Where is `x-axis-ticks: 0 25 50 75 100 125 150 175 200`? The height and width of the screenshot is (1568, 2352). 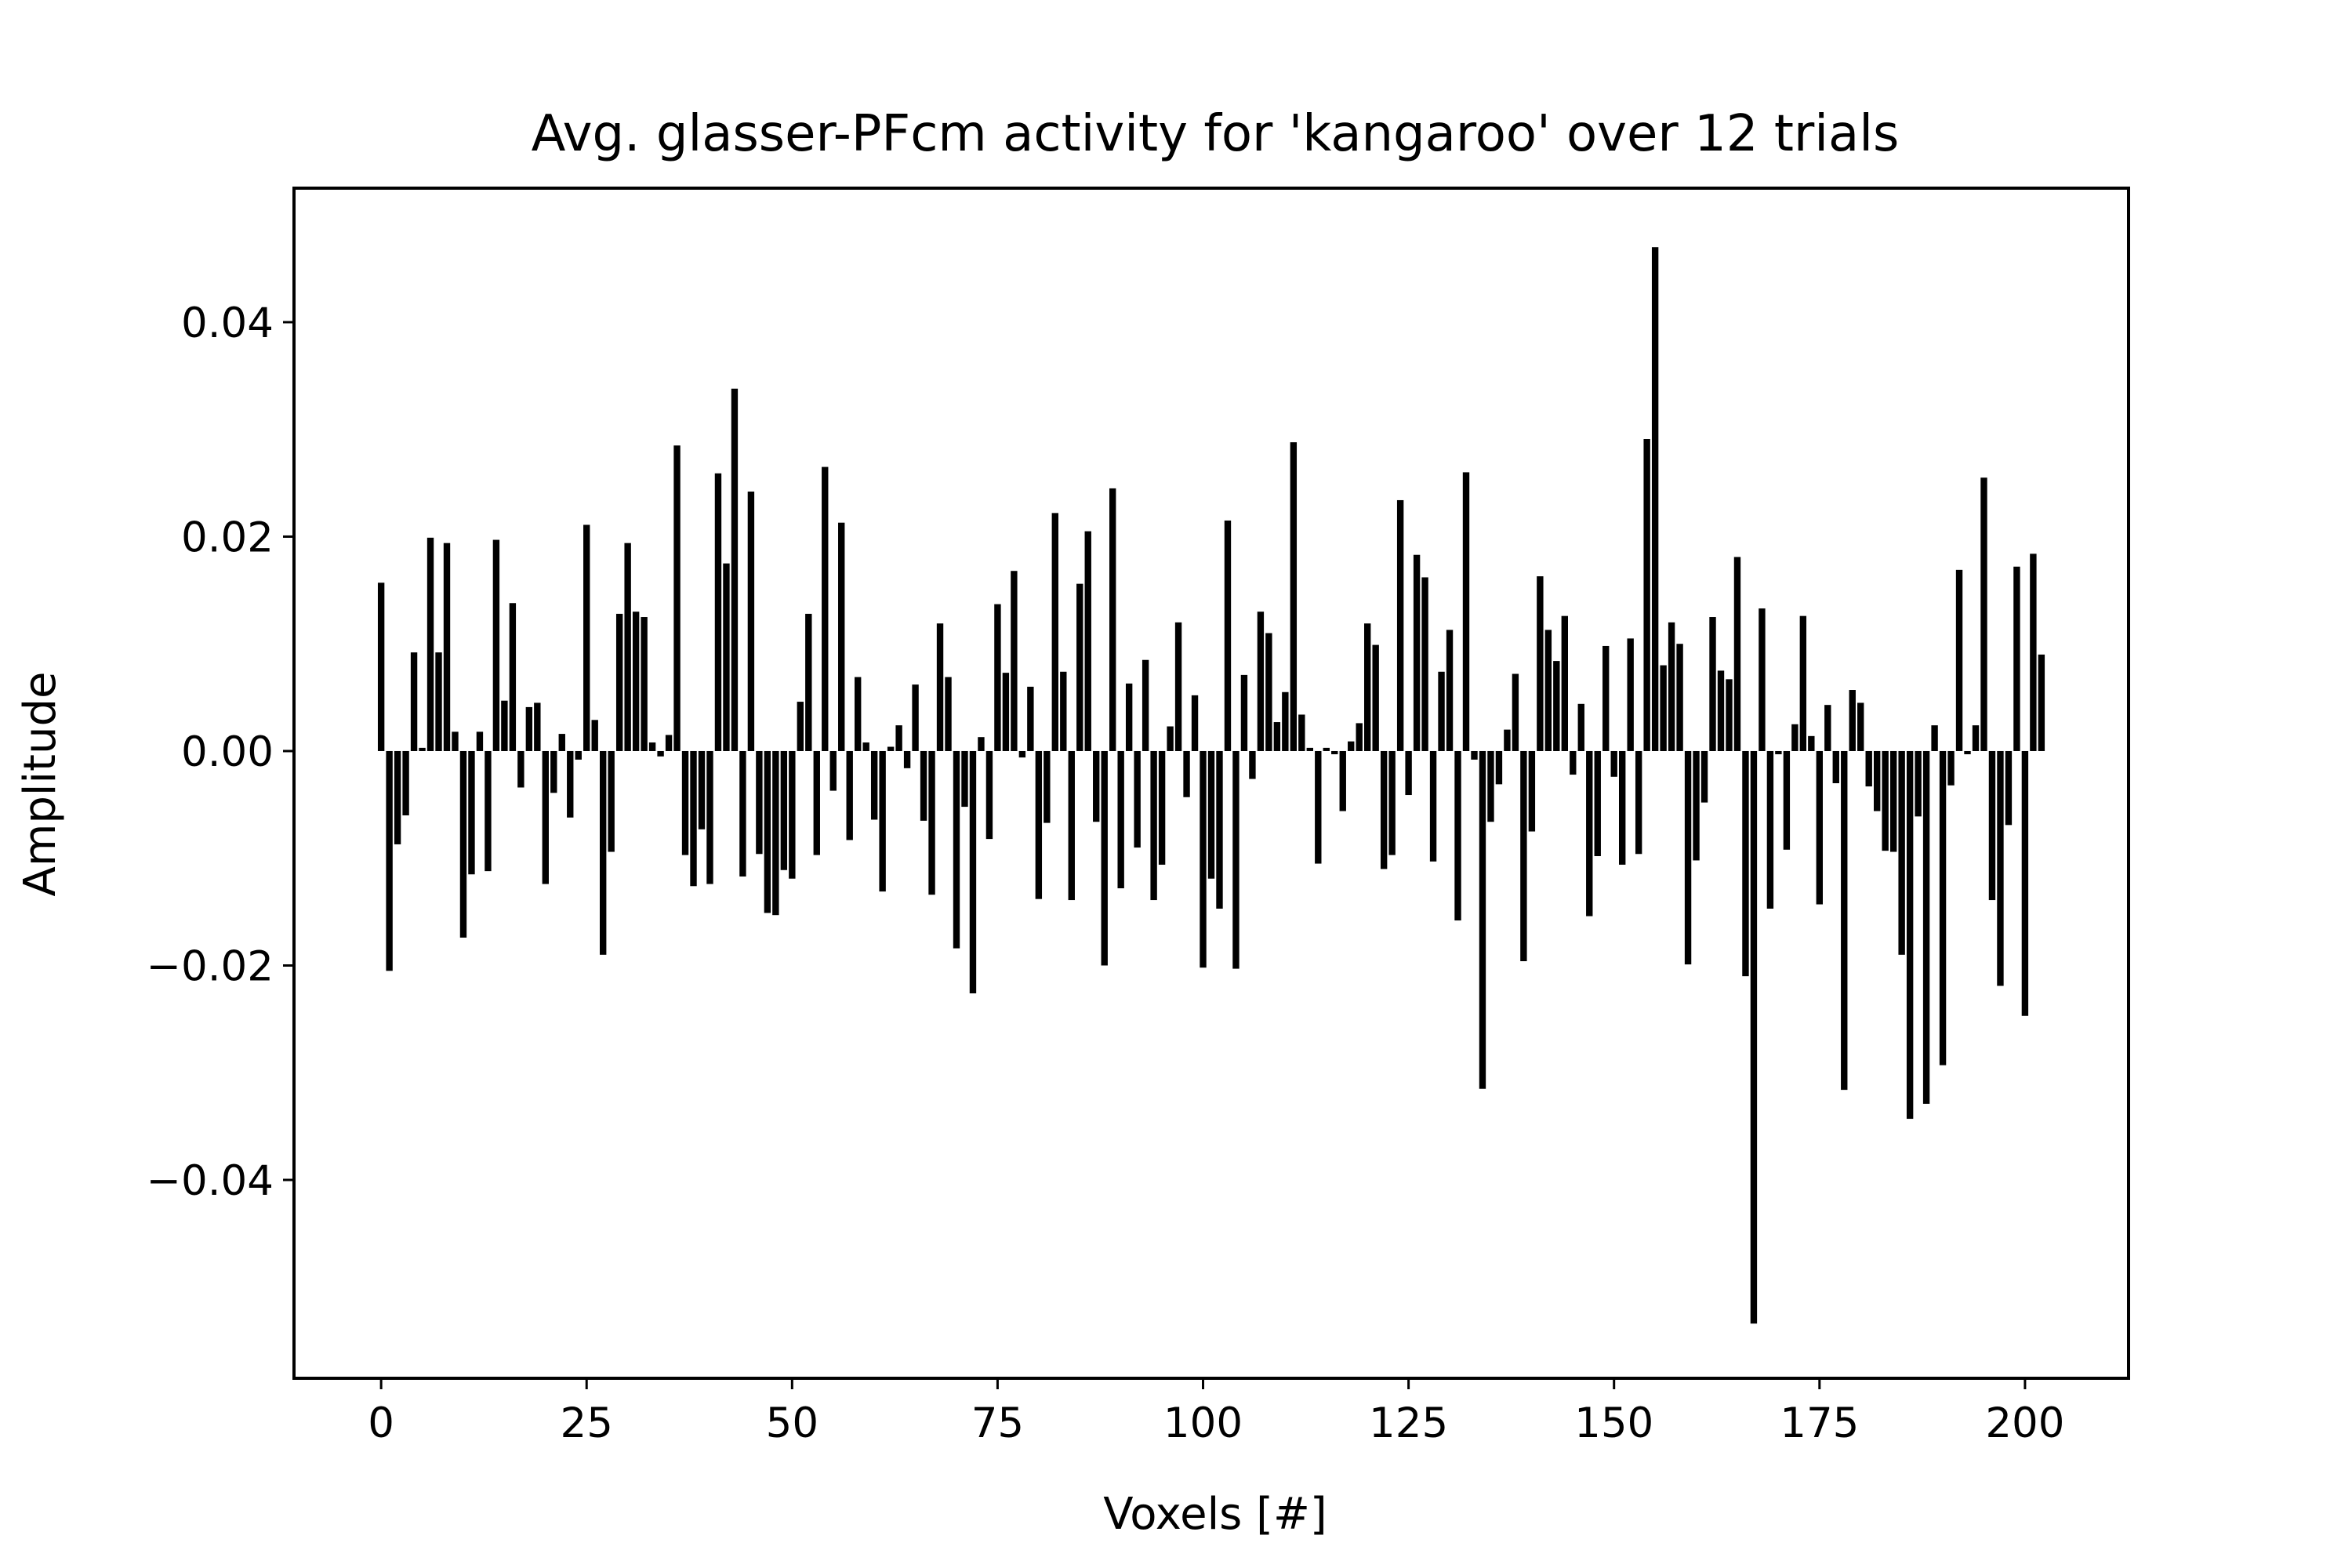 x-axis-ticks: 0 25 50 75 100 125 150 175 200 is located at coordinates (1216, 1412).